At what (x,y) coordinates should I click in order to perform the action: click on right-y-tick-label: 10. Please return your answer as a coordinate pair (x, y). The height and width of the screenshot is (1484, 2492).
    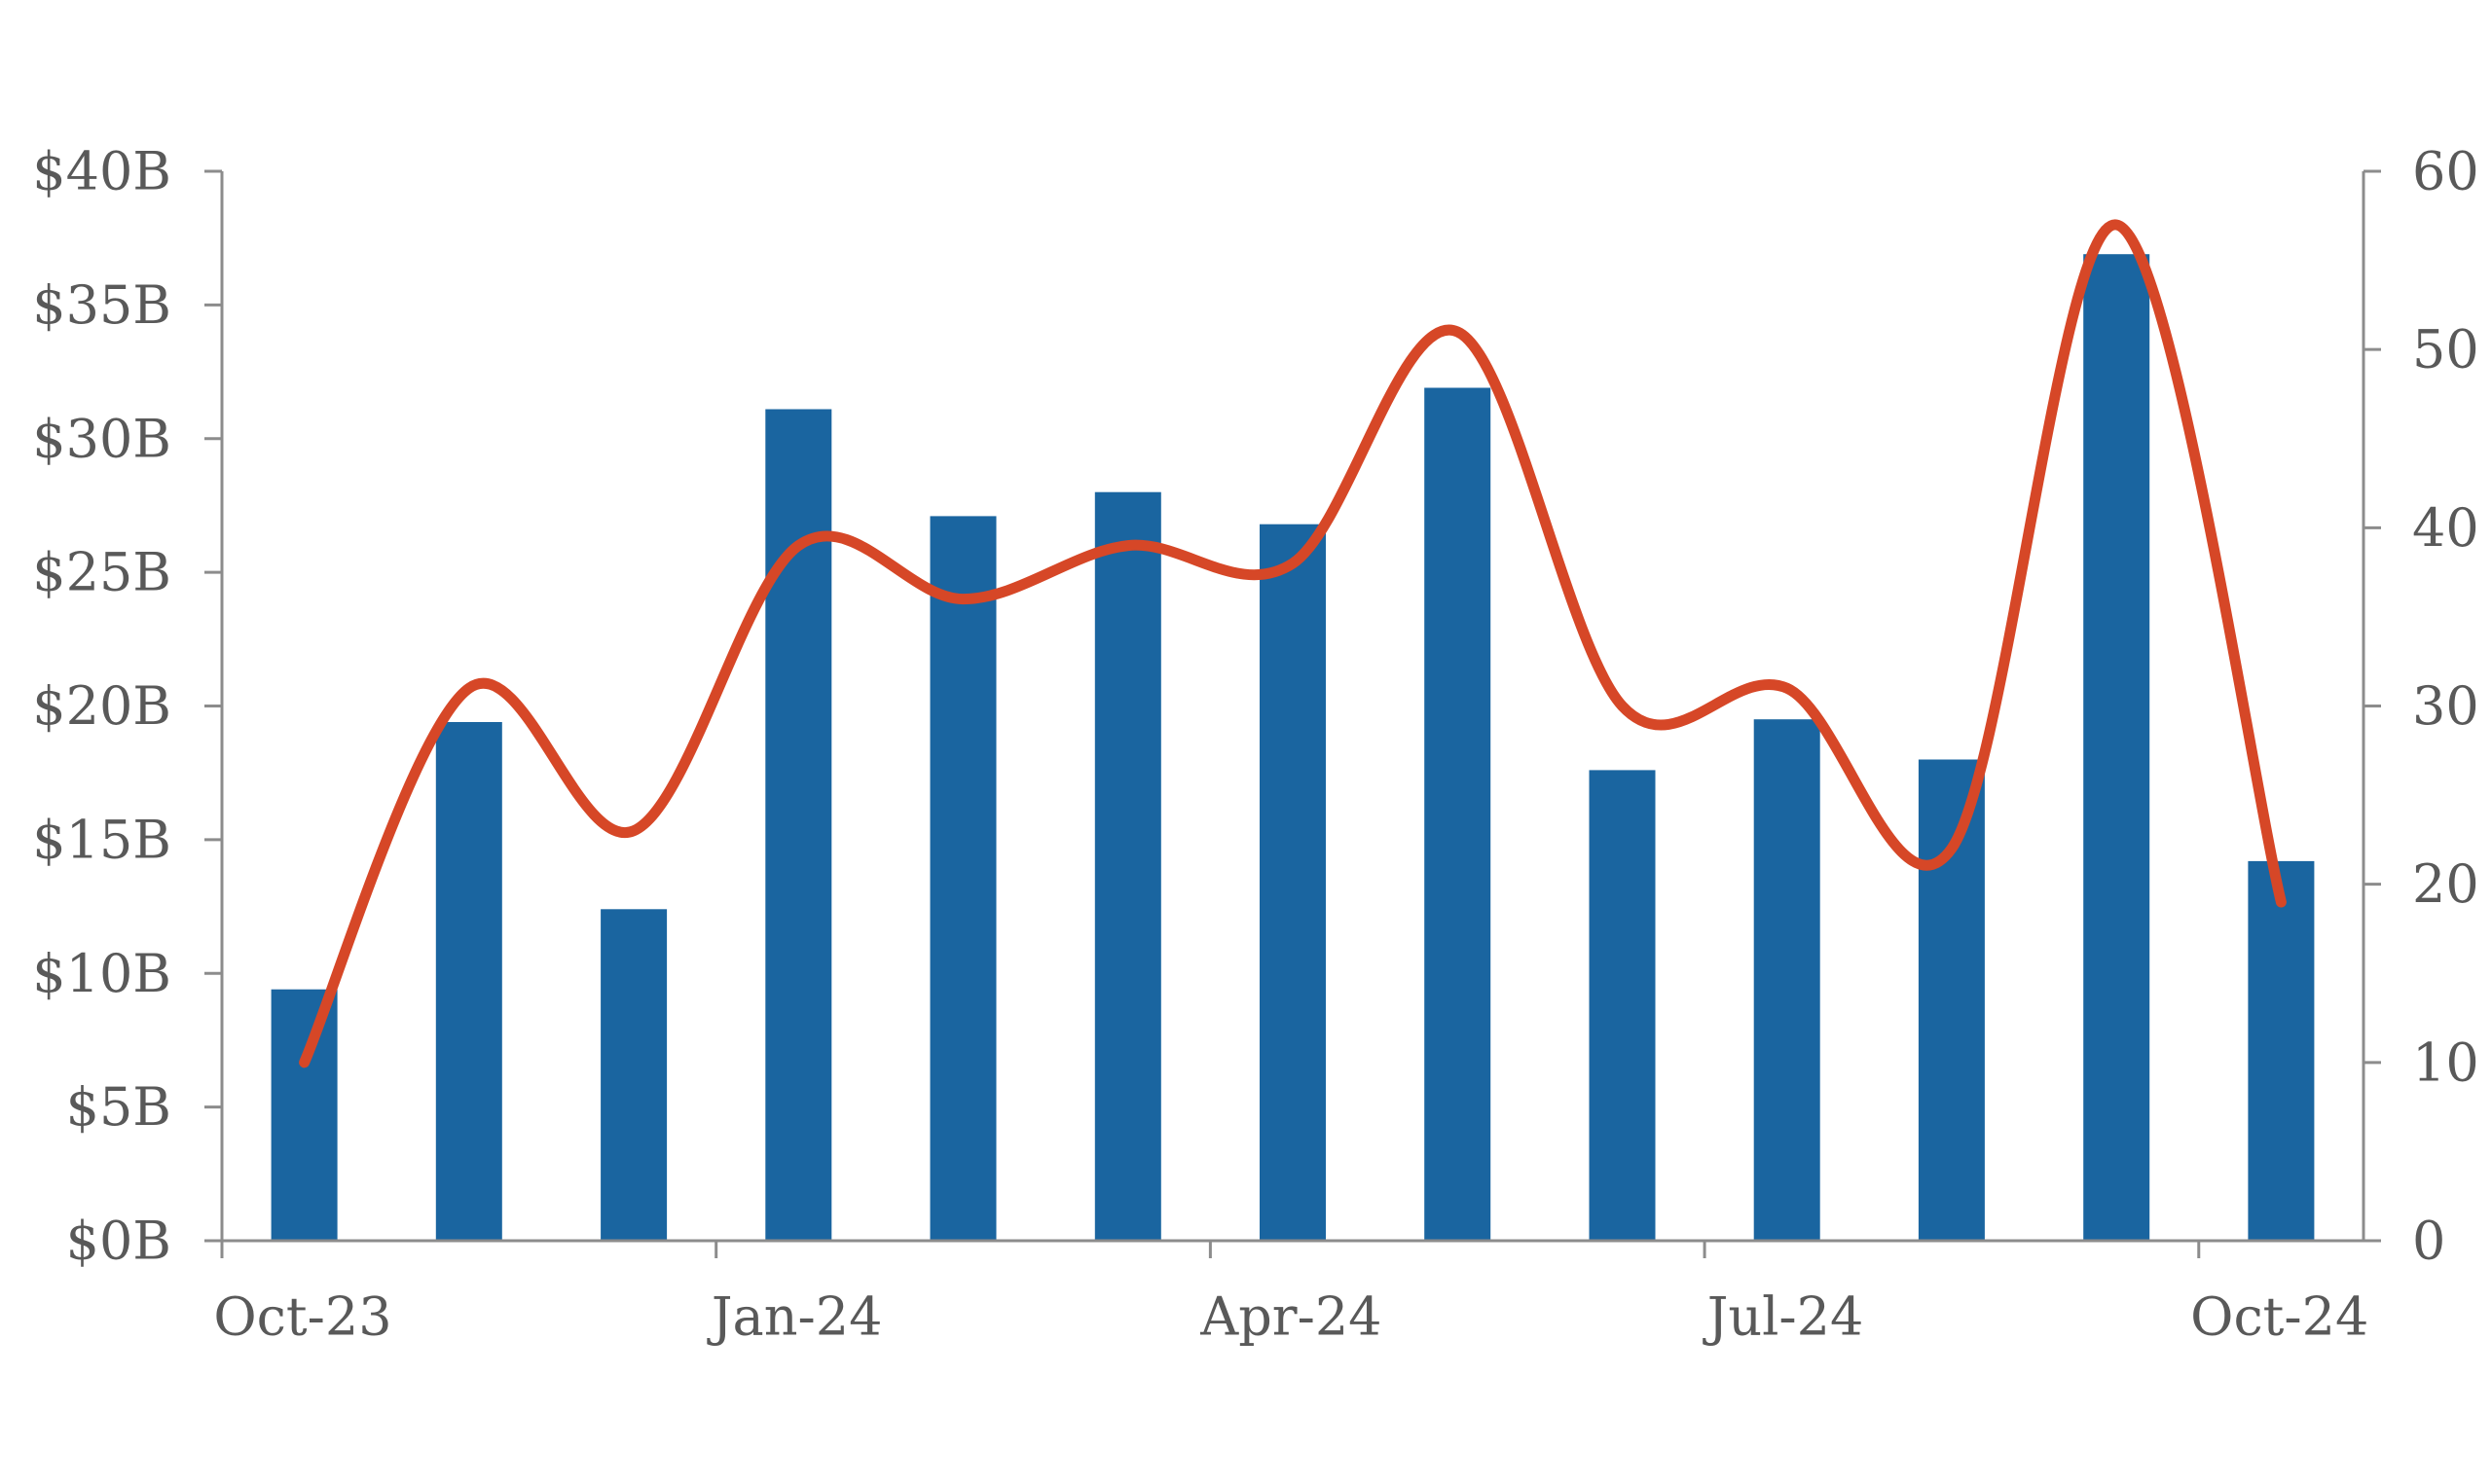
    Looking at the image, I should click on (2445, 1063).